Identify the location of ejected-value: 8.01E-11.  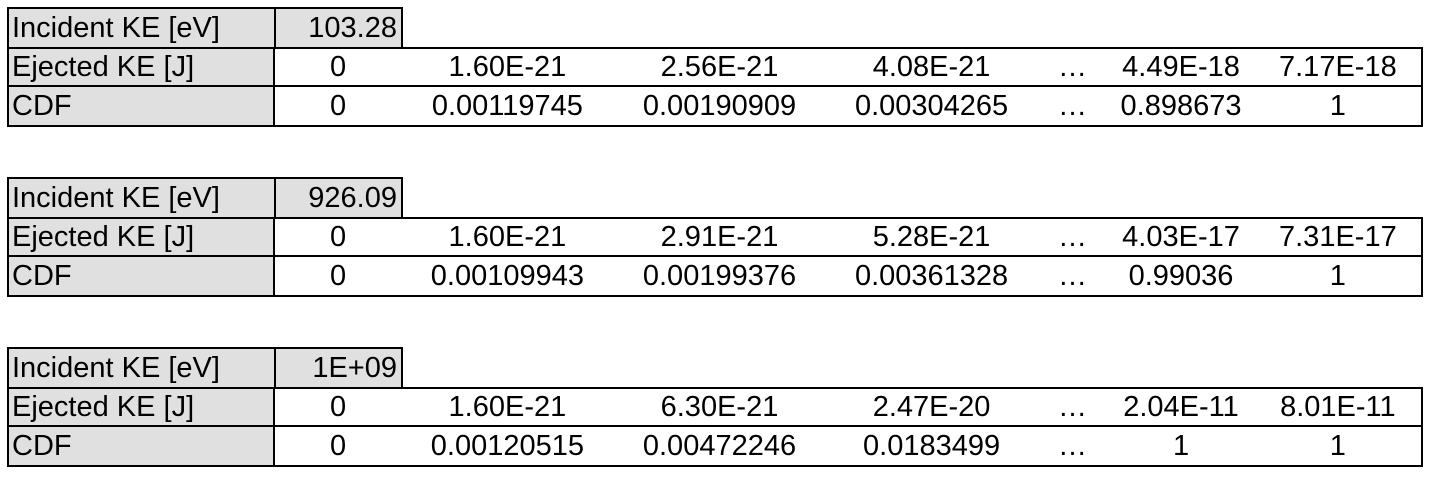
(1338, 406).